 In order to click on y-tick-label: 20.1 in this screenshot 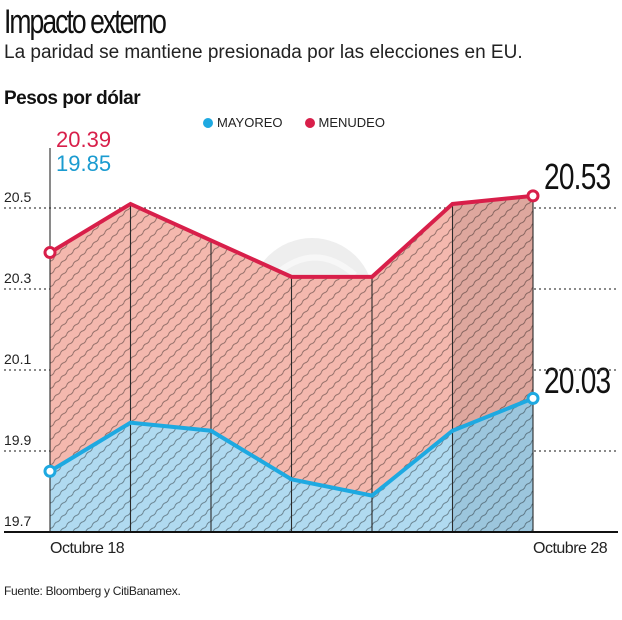, I will do `click(18, 359)`.